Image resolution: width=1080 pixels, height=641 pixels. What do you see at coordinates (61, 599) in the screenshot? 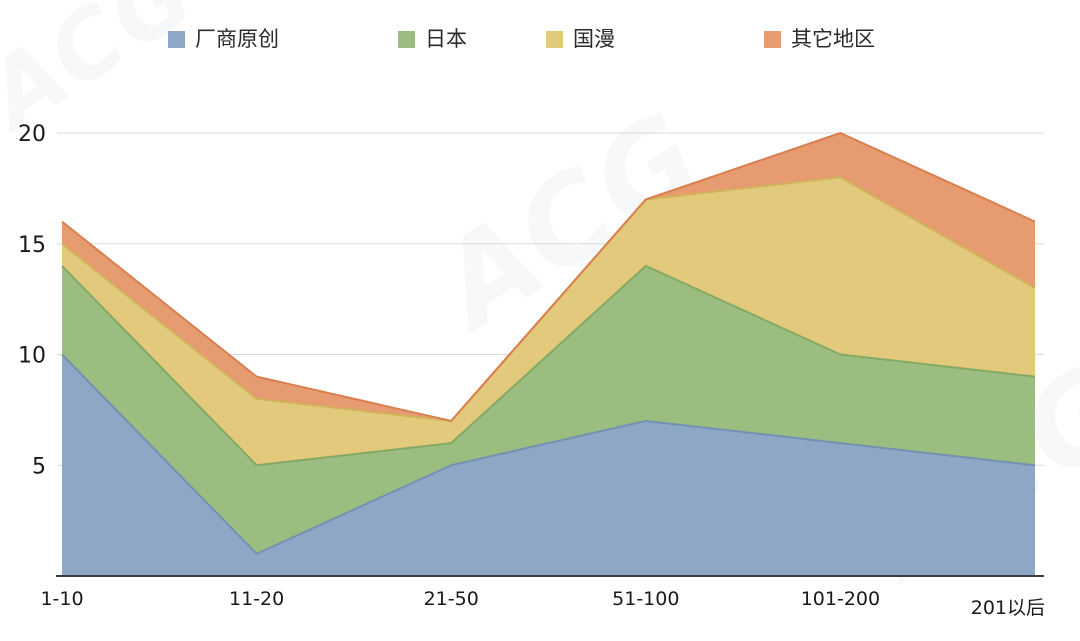
I see `svg-text: 1-10` at bounding box center [61, 599].